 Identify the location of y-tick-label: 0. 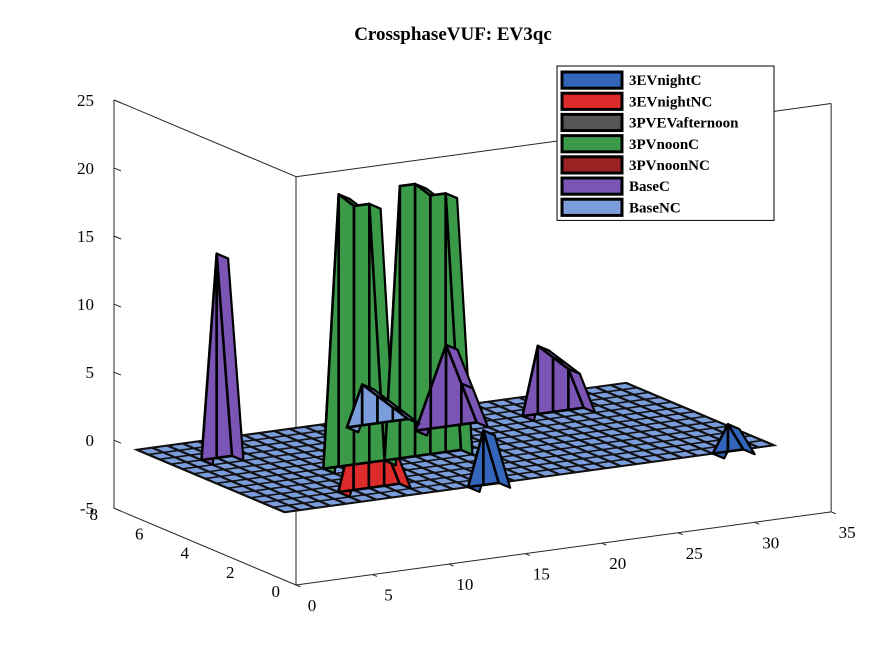
(276, 591).